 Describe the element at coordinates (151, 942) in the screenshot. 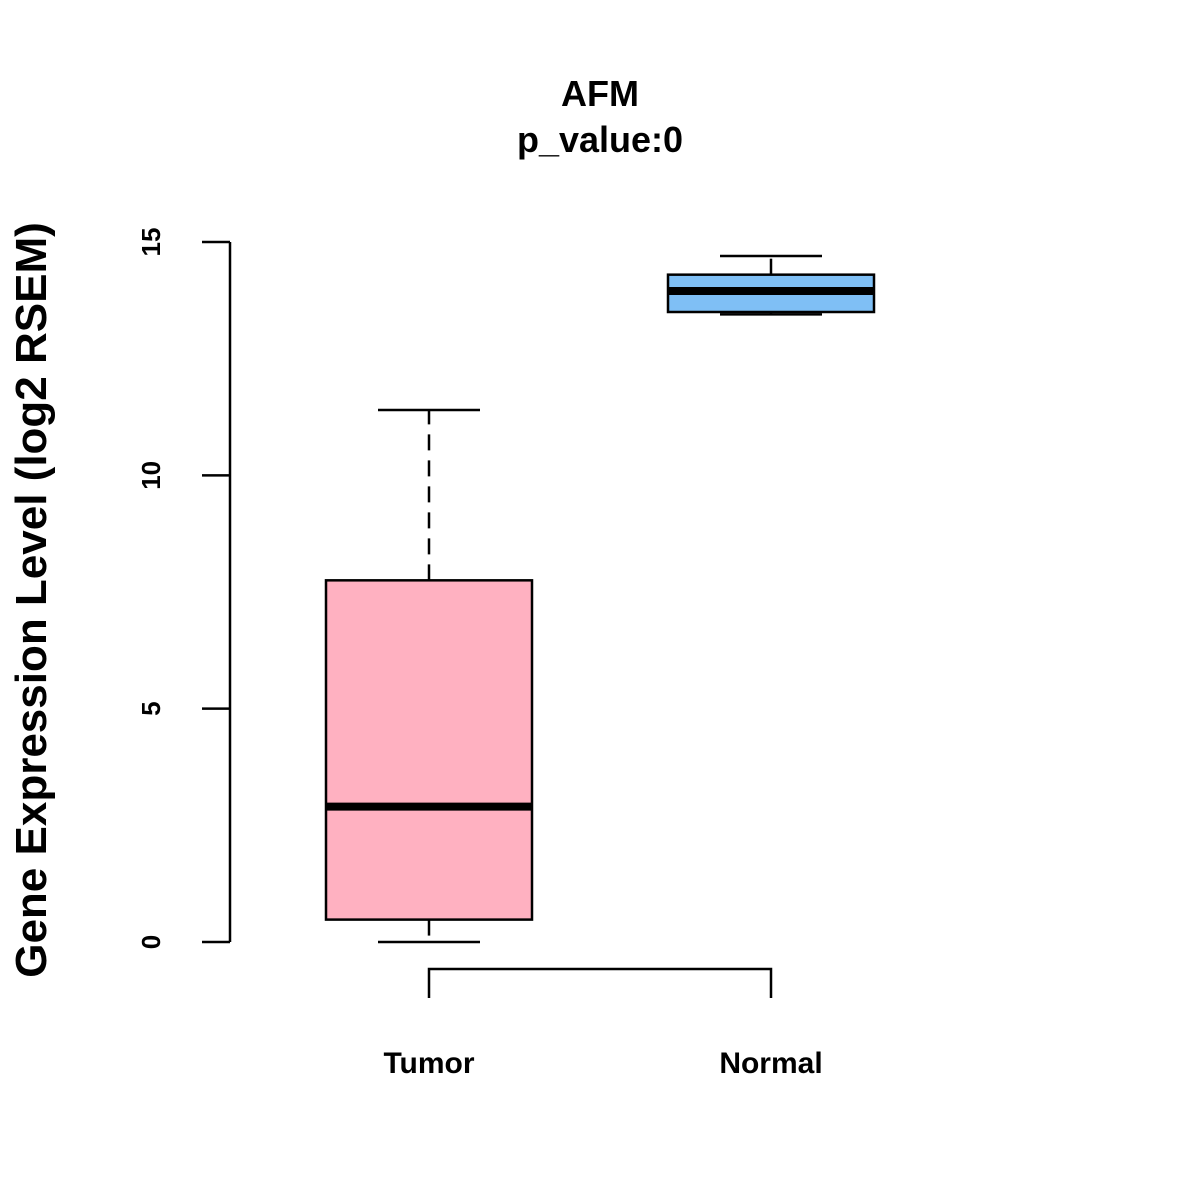

I see `y-tick-label: 0` at that location.